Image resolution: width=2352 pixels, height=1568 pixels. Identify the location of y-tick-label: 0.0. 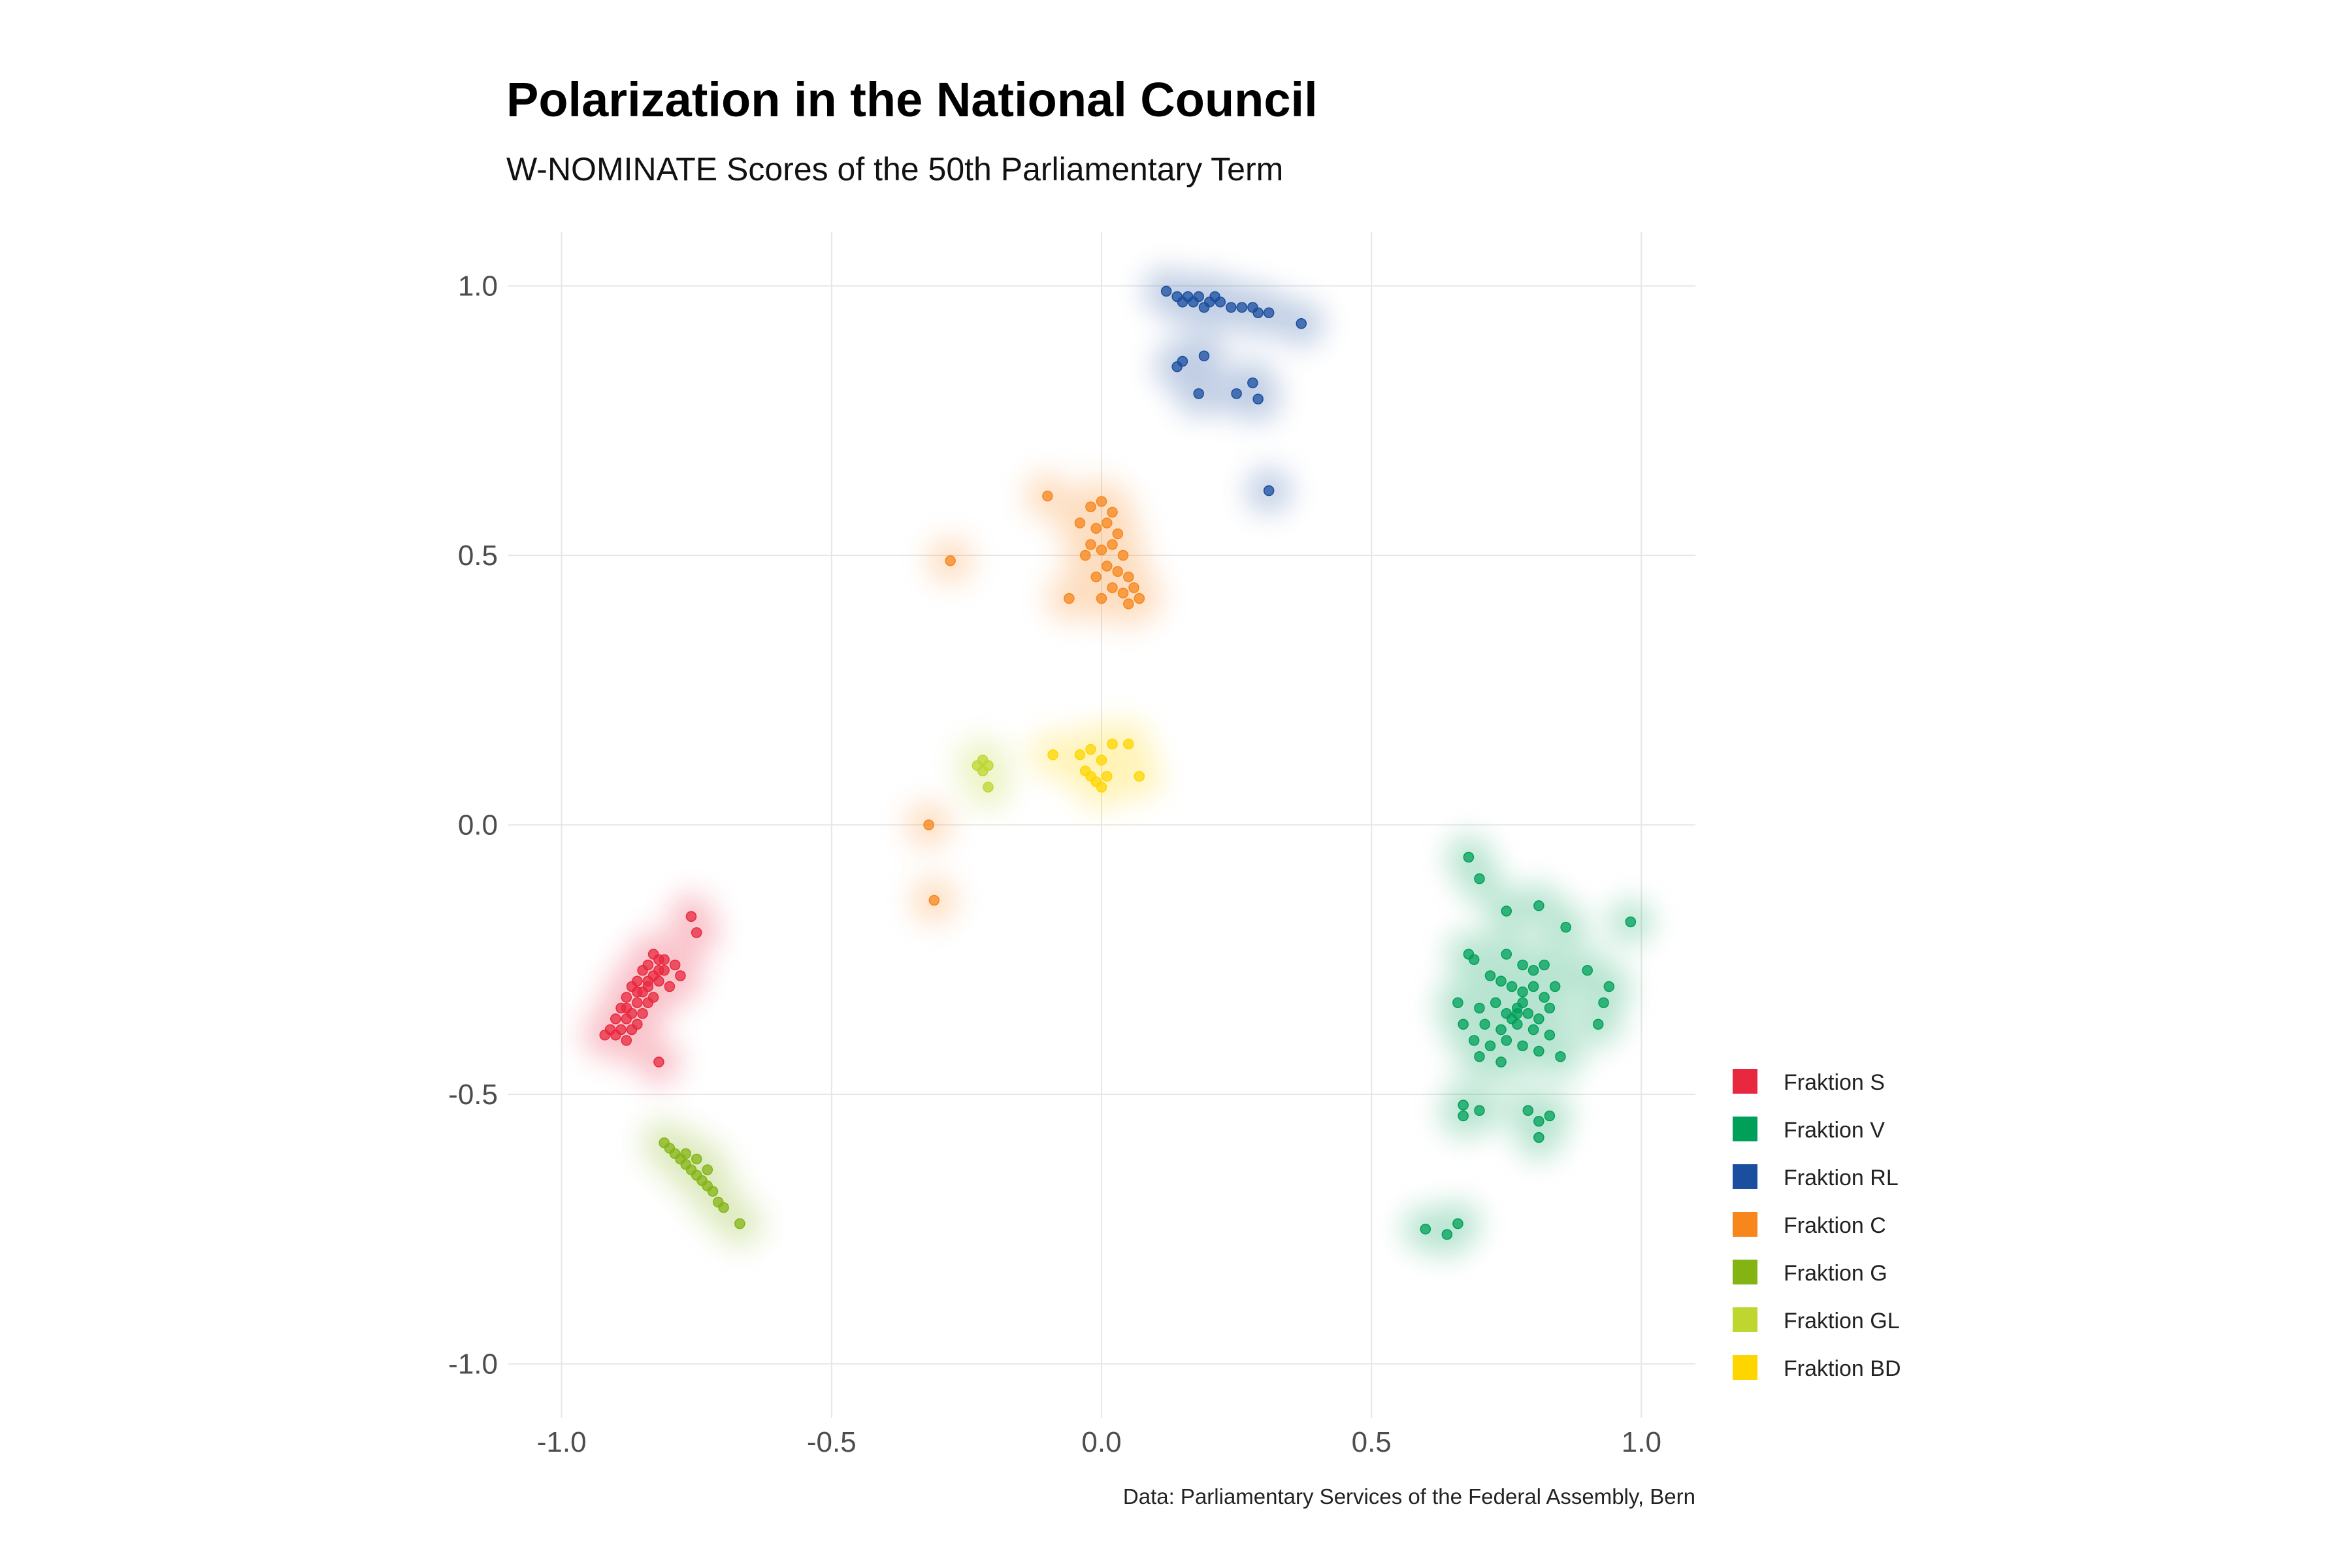
(478, 825).